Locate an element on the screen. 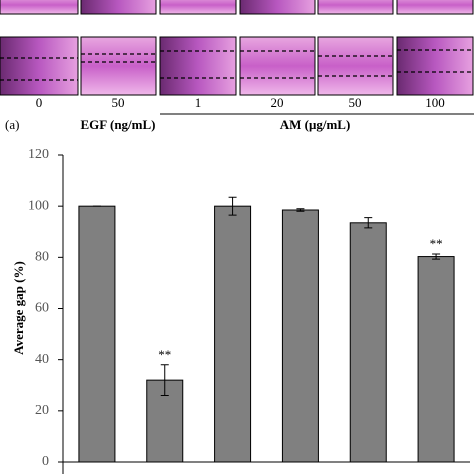  panel-label: (a) is located at coordinates (12, 124).